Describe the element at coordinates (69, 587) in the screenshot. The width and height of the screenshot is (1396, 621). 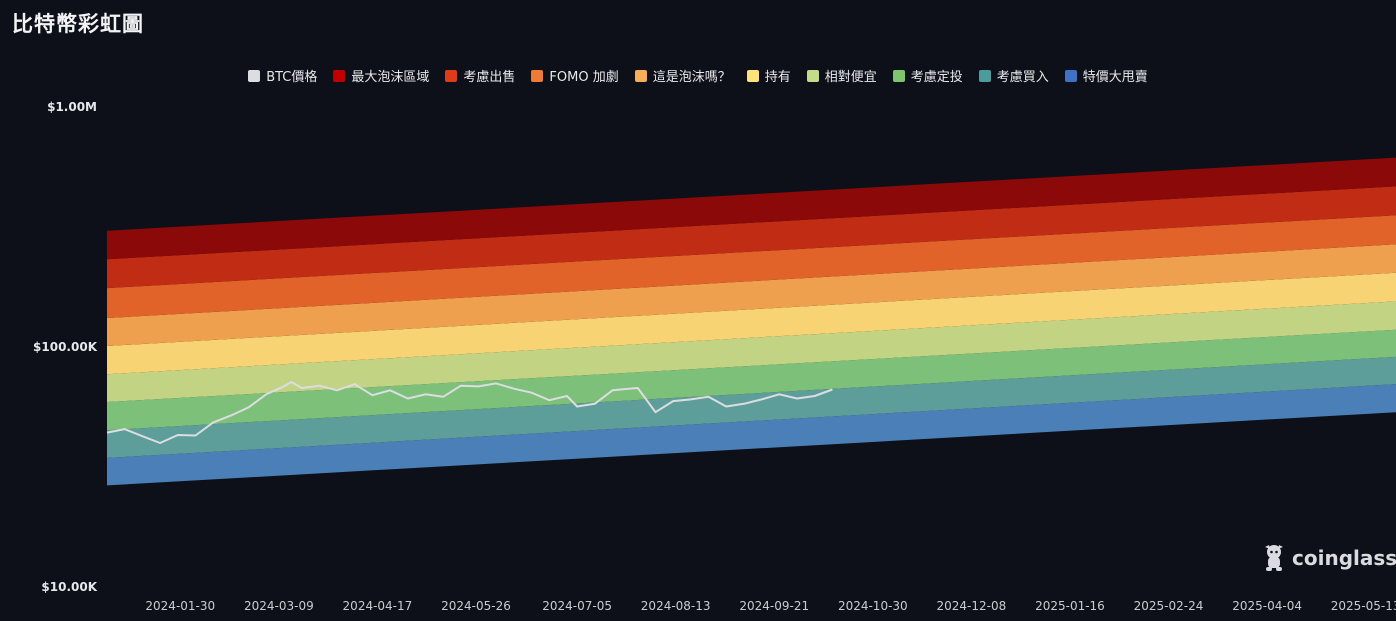
I see `y-tick-label: $10.00K` at that location.